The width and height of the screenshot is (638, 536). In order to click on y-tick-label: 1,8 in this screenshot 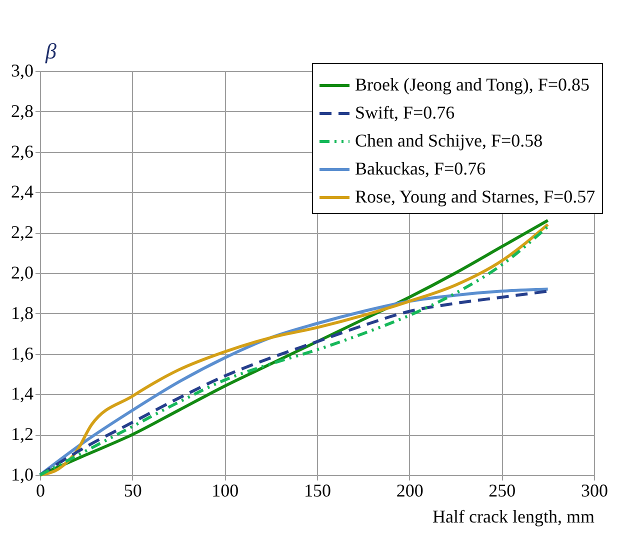, I will do `click(22, 312)`.